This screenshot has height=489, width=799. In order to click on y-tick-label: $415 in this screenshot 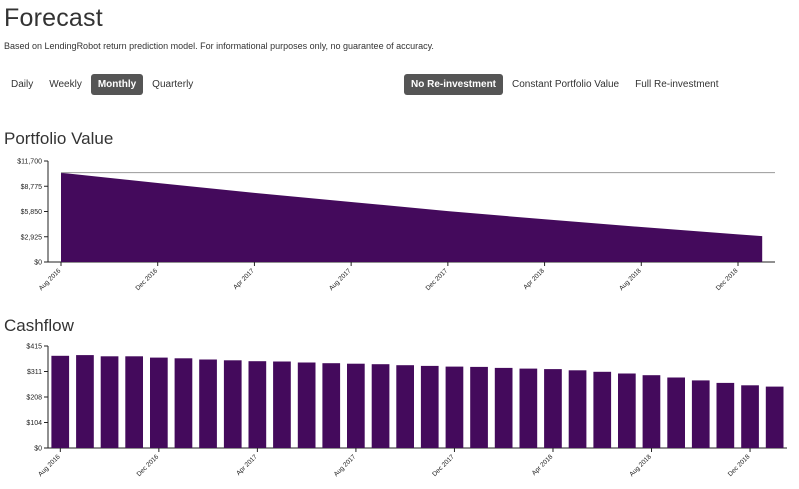, I will do `click(34, 347)`.